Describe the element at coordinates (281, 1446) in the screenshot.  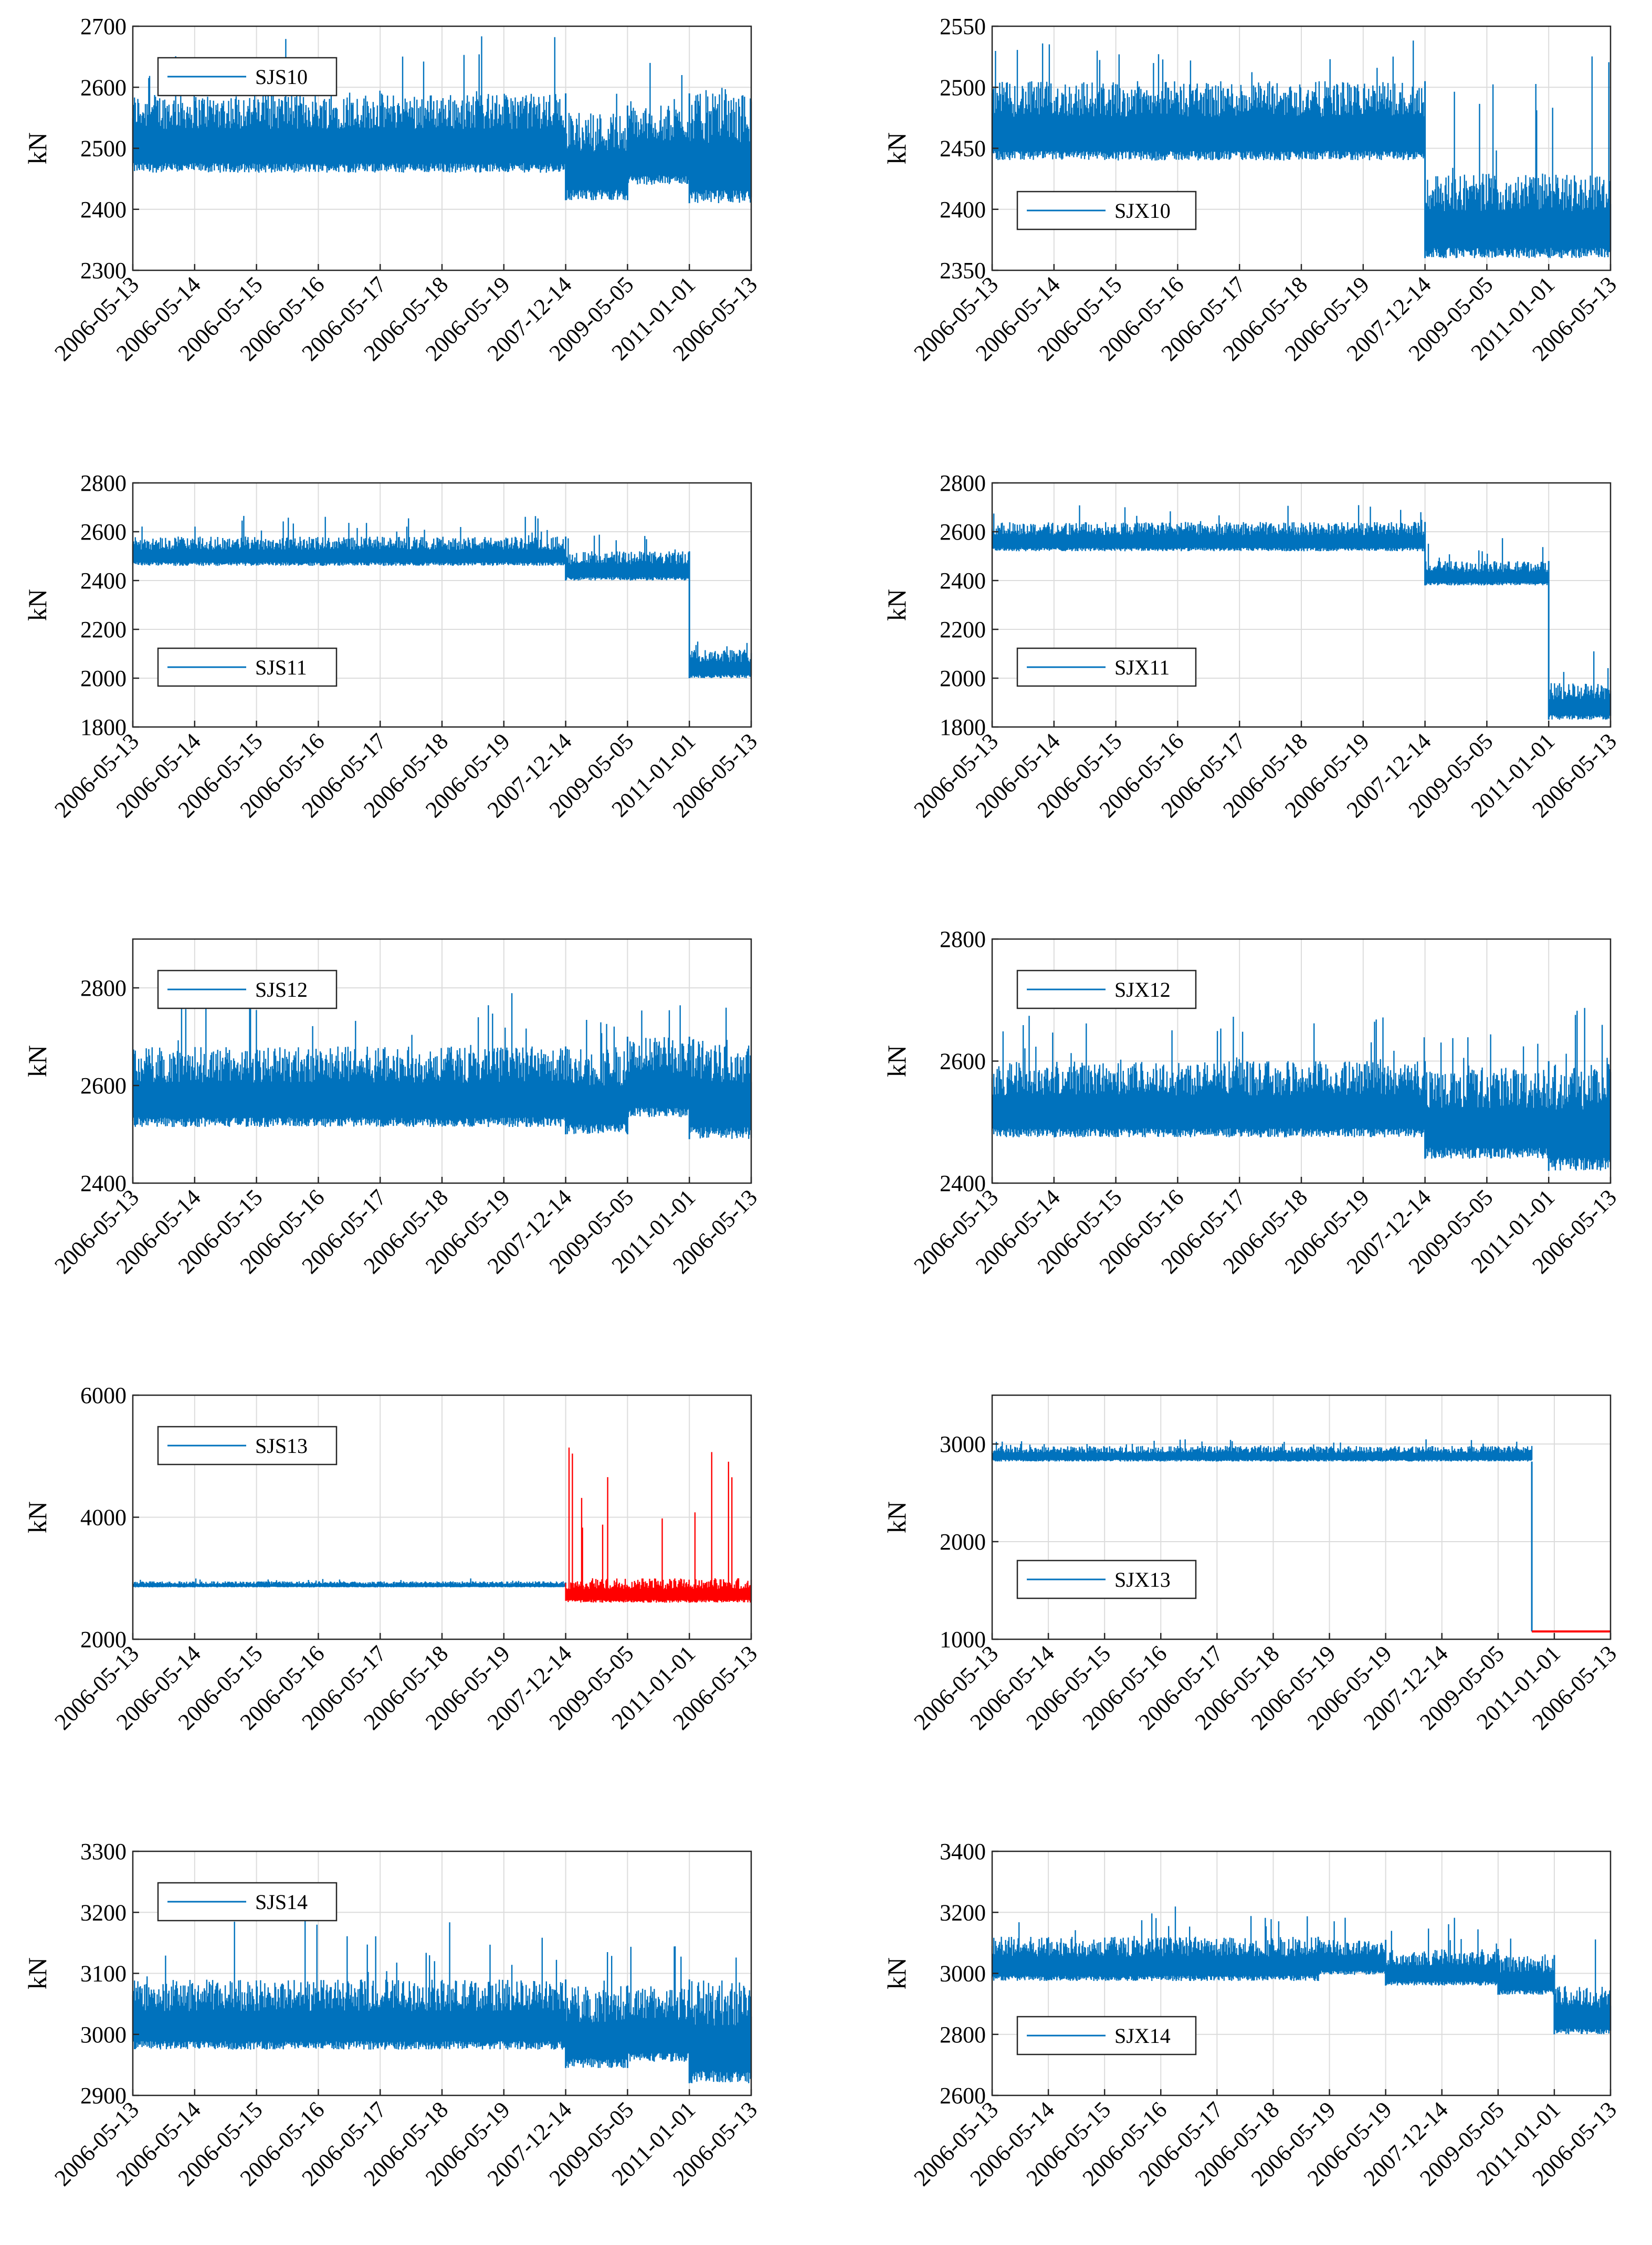
I see `legend-label: SJS13` at that location.